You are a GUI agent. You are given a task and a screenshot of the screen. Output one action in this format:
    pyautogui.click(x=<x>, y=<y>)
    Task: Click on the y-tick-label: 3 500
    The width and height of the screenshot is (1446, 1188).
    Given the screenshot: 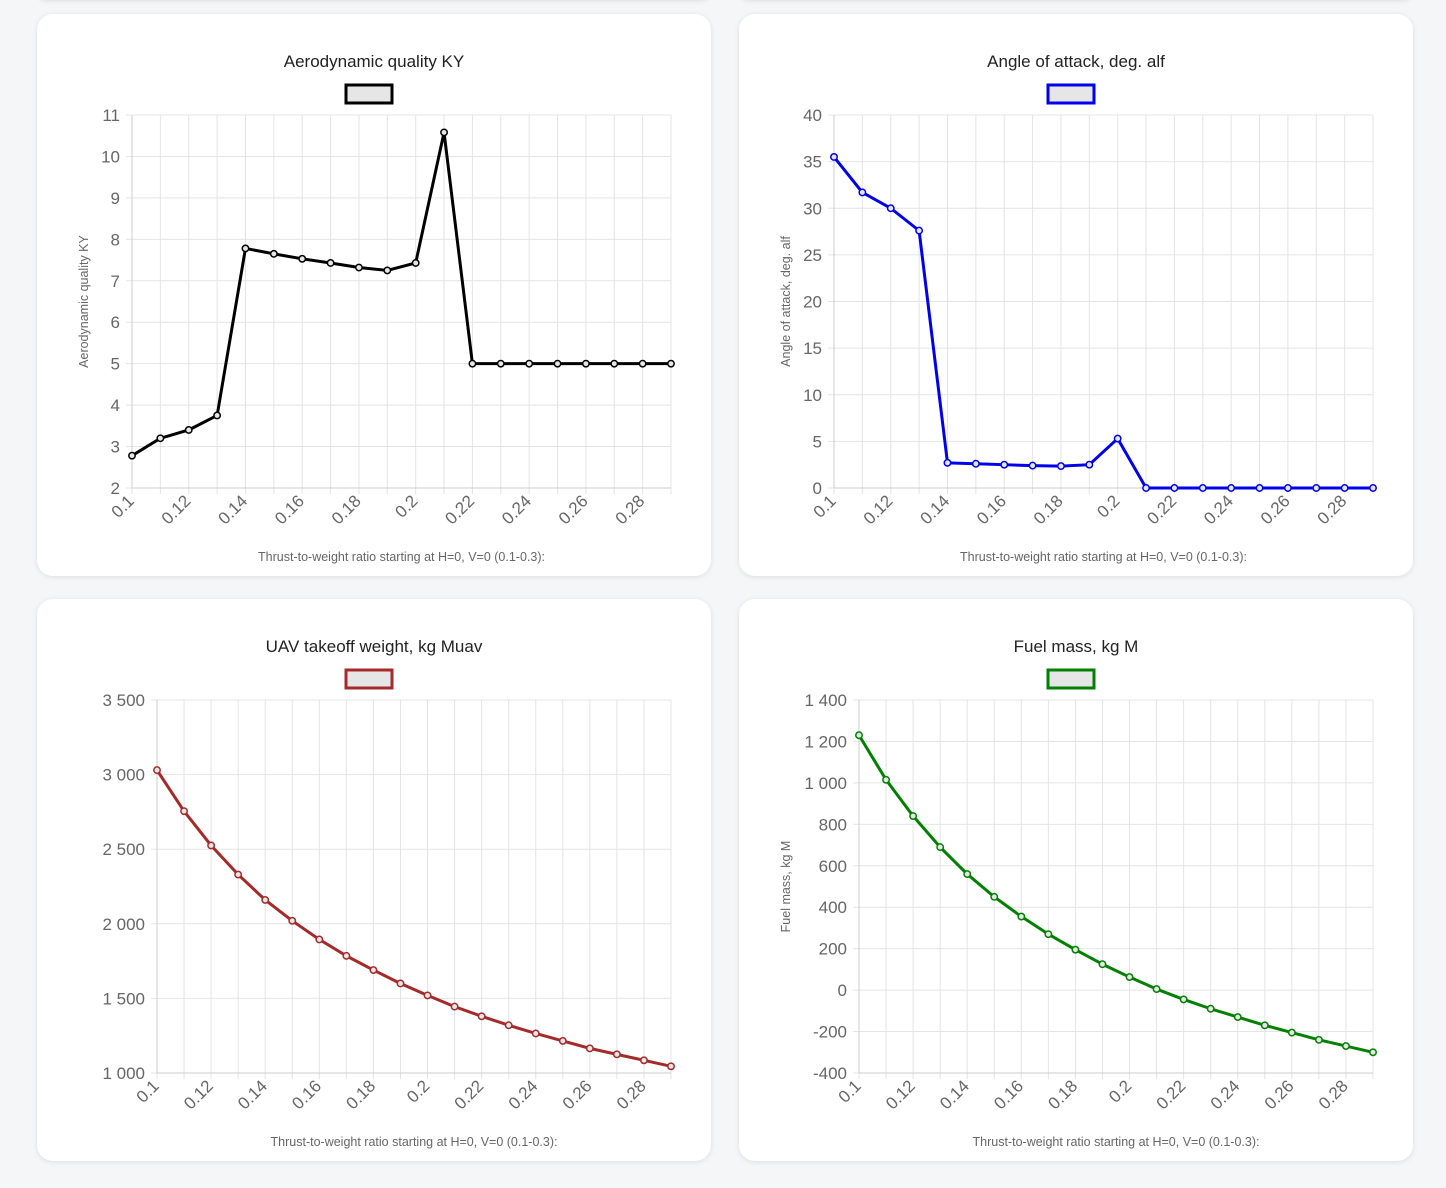 What is the action you would take?
    pyautogui.click(x=123, y=700)
    